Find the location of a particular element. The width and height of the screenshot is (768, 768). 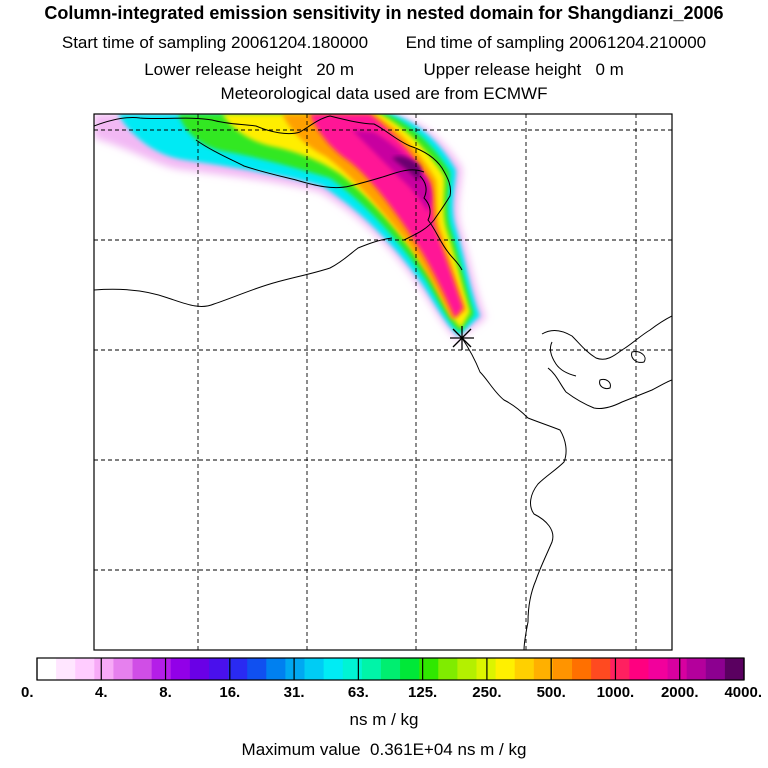

colorbar-tick-label: 250. is located at coordinates (486, 692).